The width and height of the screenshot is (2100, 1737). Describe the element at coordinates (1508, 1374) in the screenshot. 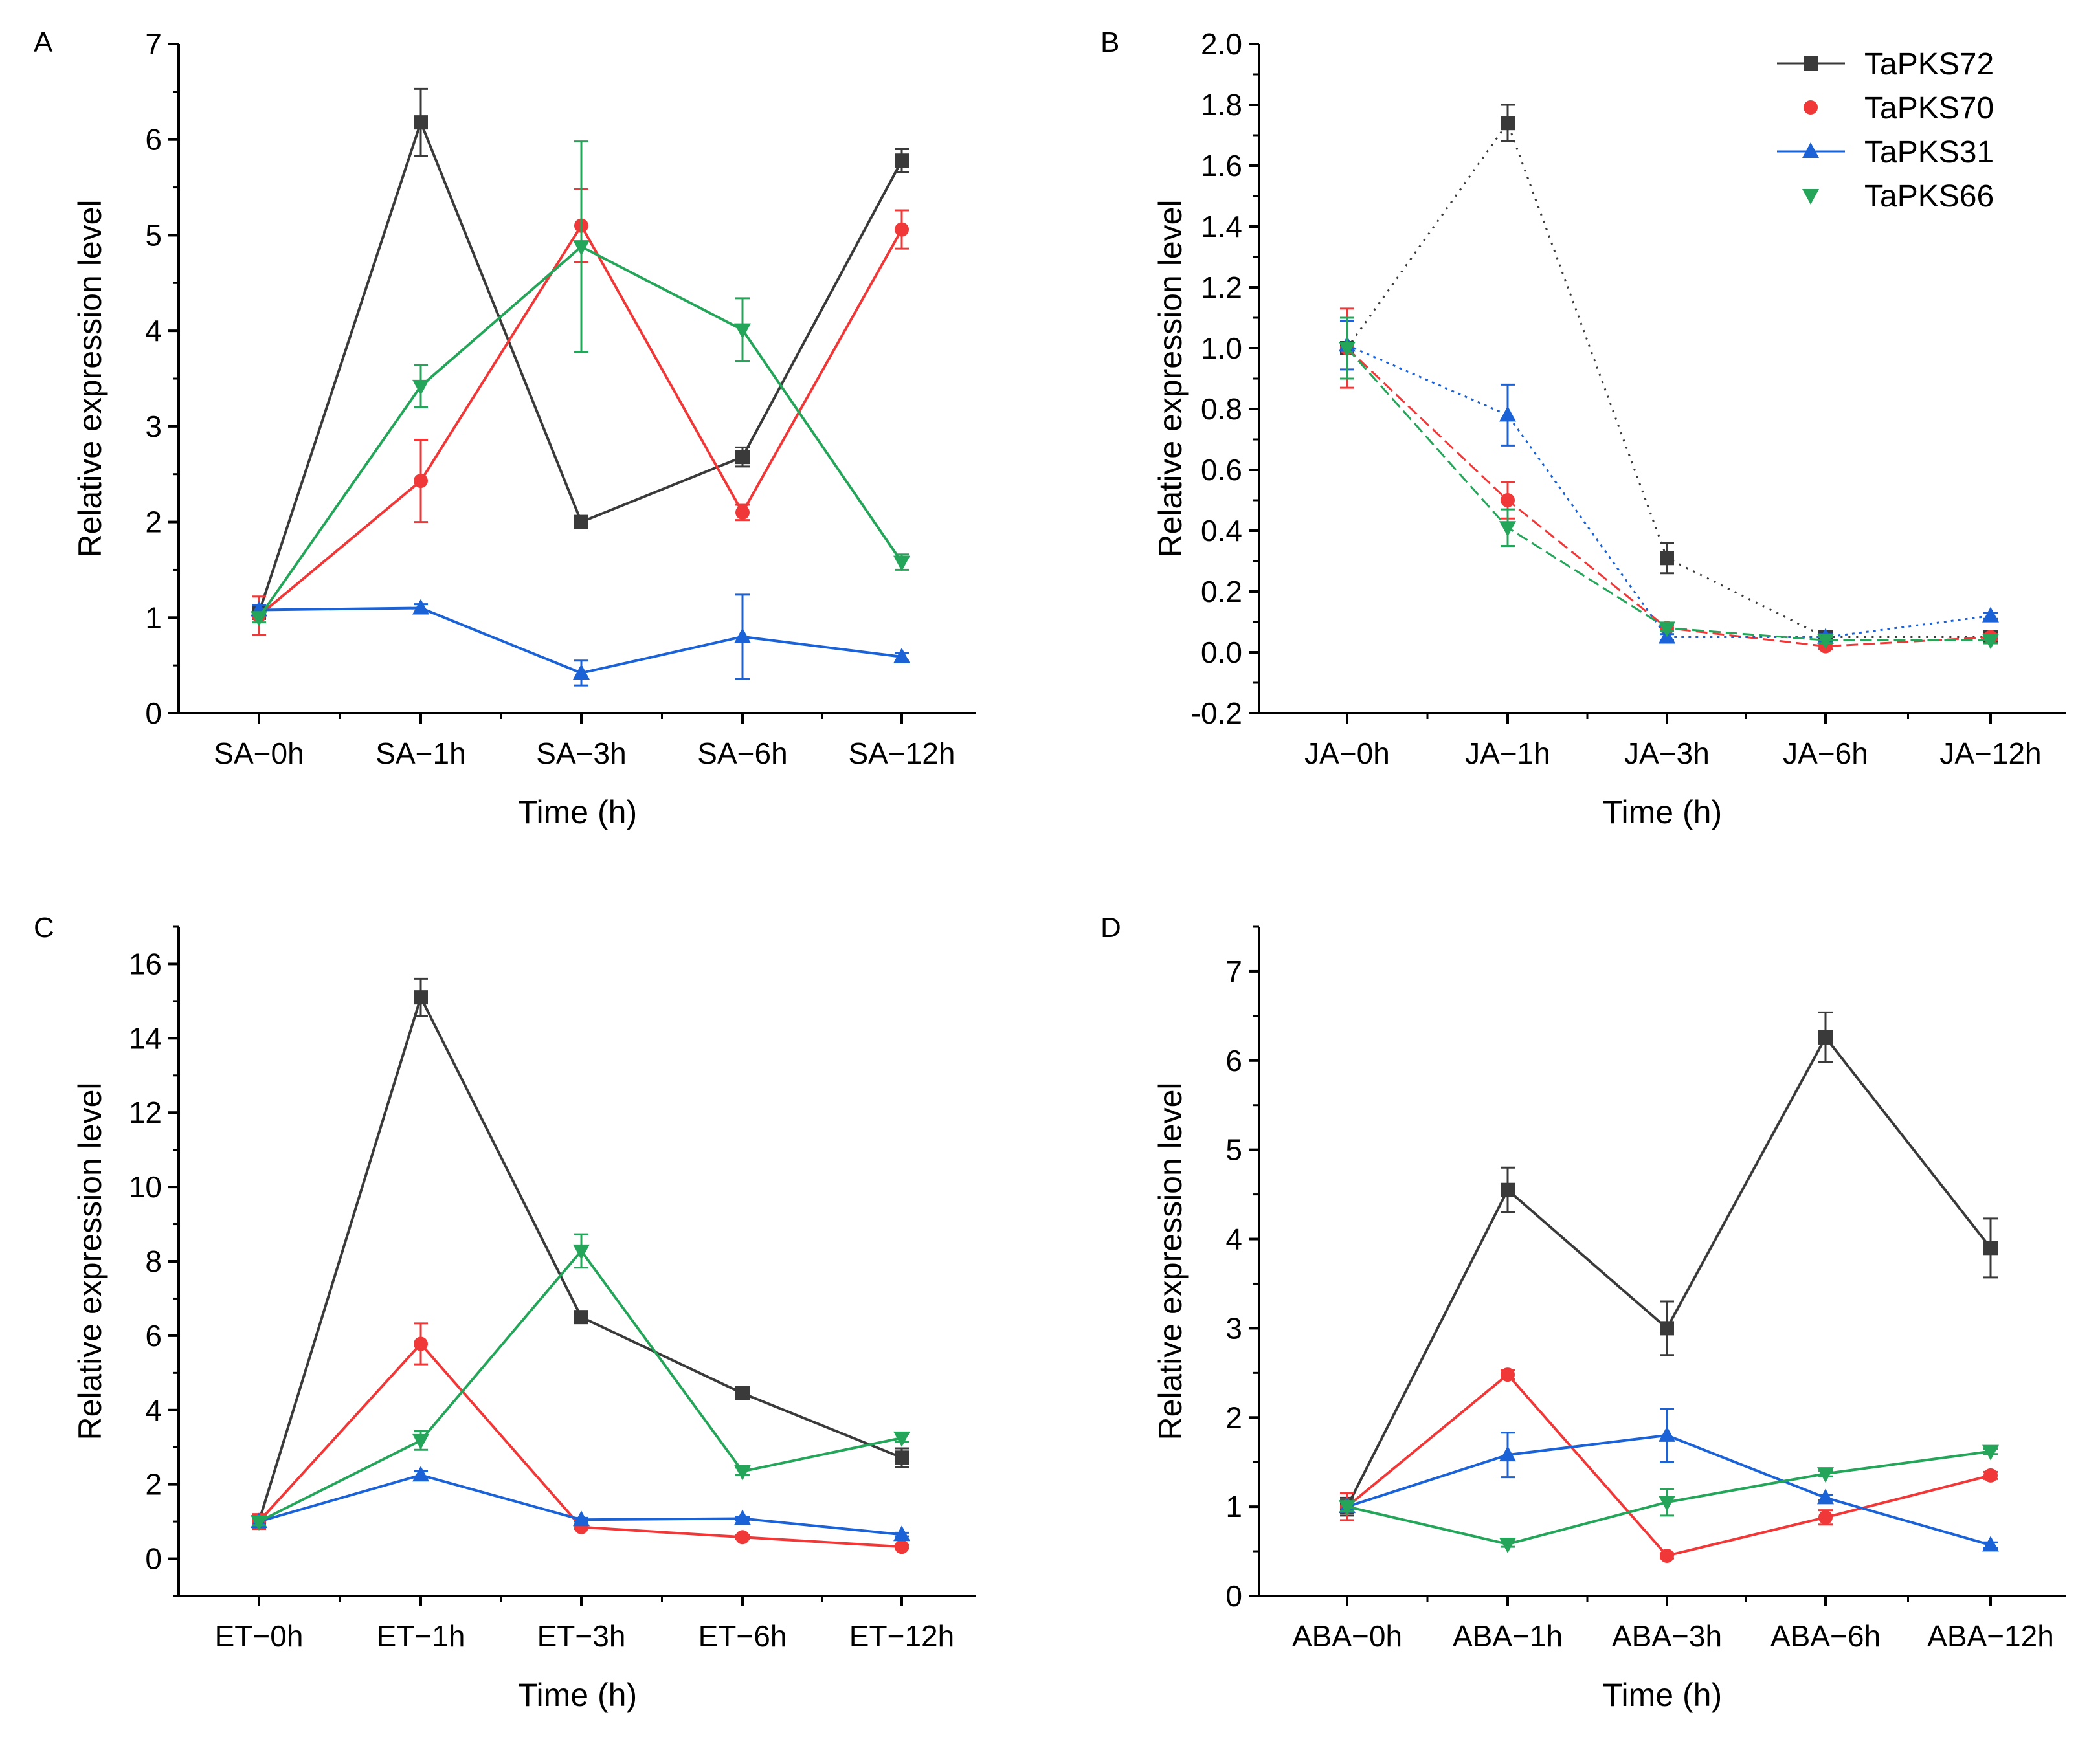

I see `marker-tapks70-ABA−1h` at that location.